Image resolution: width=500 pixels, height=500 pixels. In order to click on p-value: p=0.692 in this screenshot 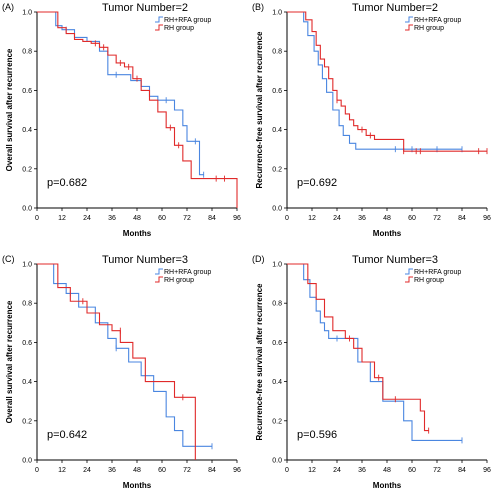, I will do `click(317, 183)`.